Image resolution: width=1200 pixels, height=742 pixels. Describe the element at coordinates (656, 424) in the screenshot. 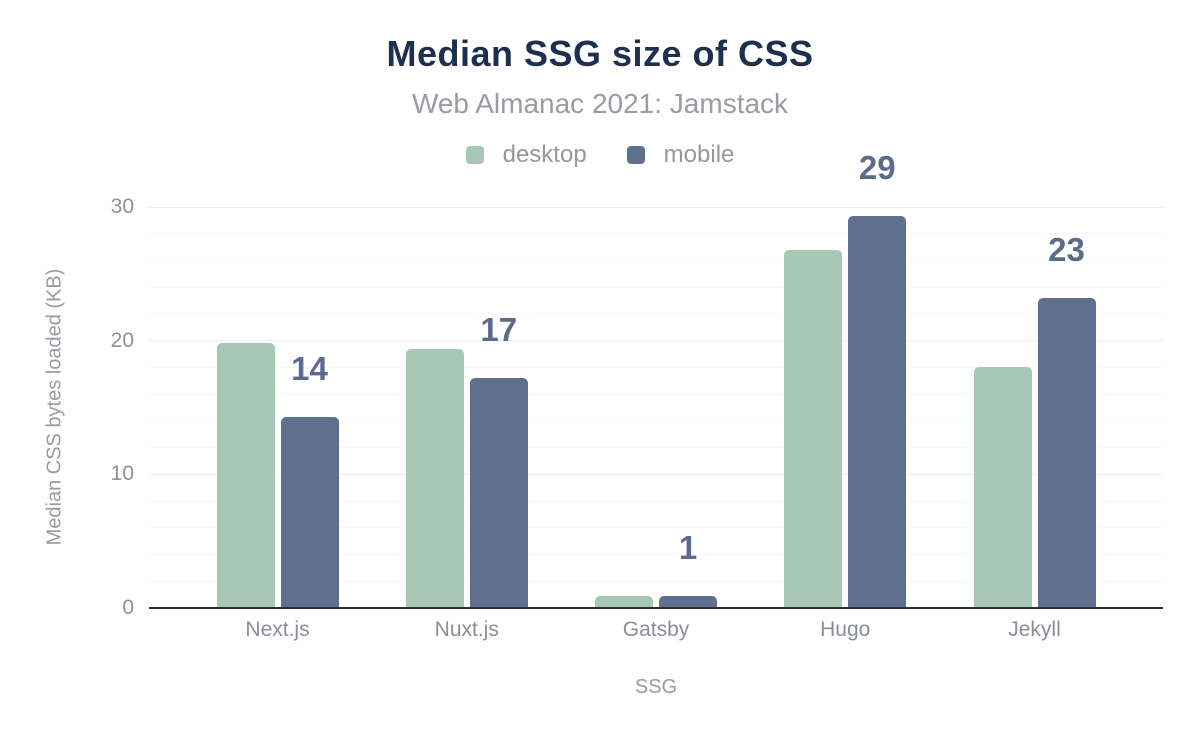

I see `bar-group-gatsby: 1 Gatsby` at that location.